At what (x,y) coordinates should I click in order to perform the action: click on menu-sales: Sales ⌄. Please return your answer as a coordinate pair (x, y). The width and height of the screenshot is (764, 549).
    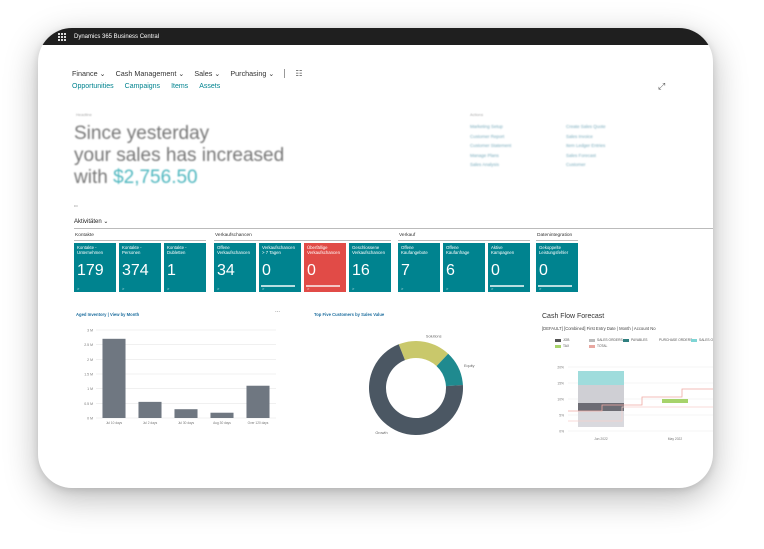
    Looking at the image, I should click on (207, 73).